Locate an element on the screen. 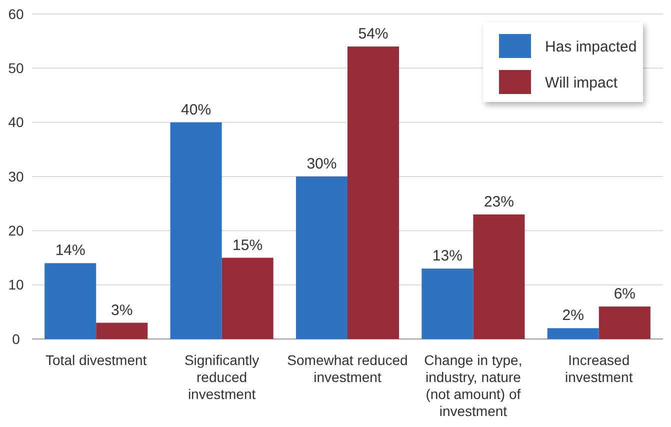 The width and height of the screenshot is (671, 427). data-label: 3% is located at coordinates (122, 310).